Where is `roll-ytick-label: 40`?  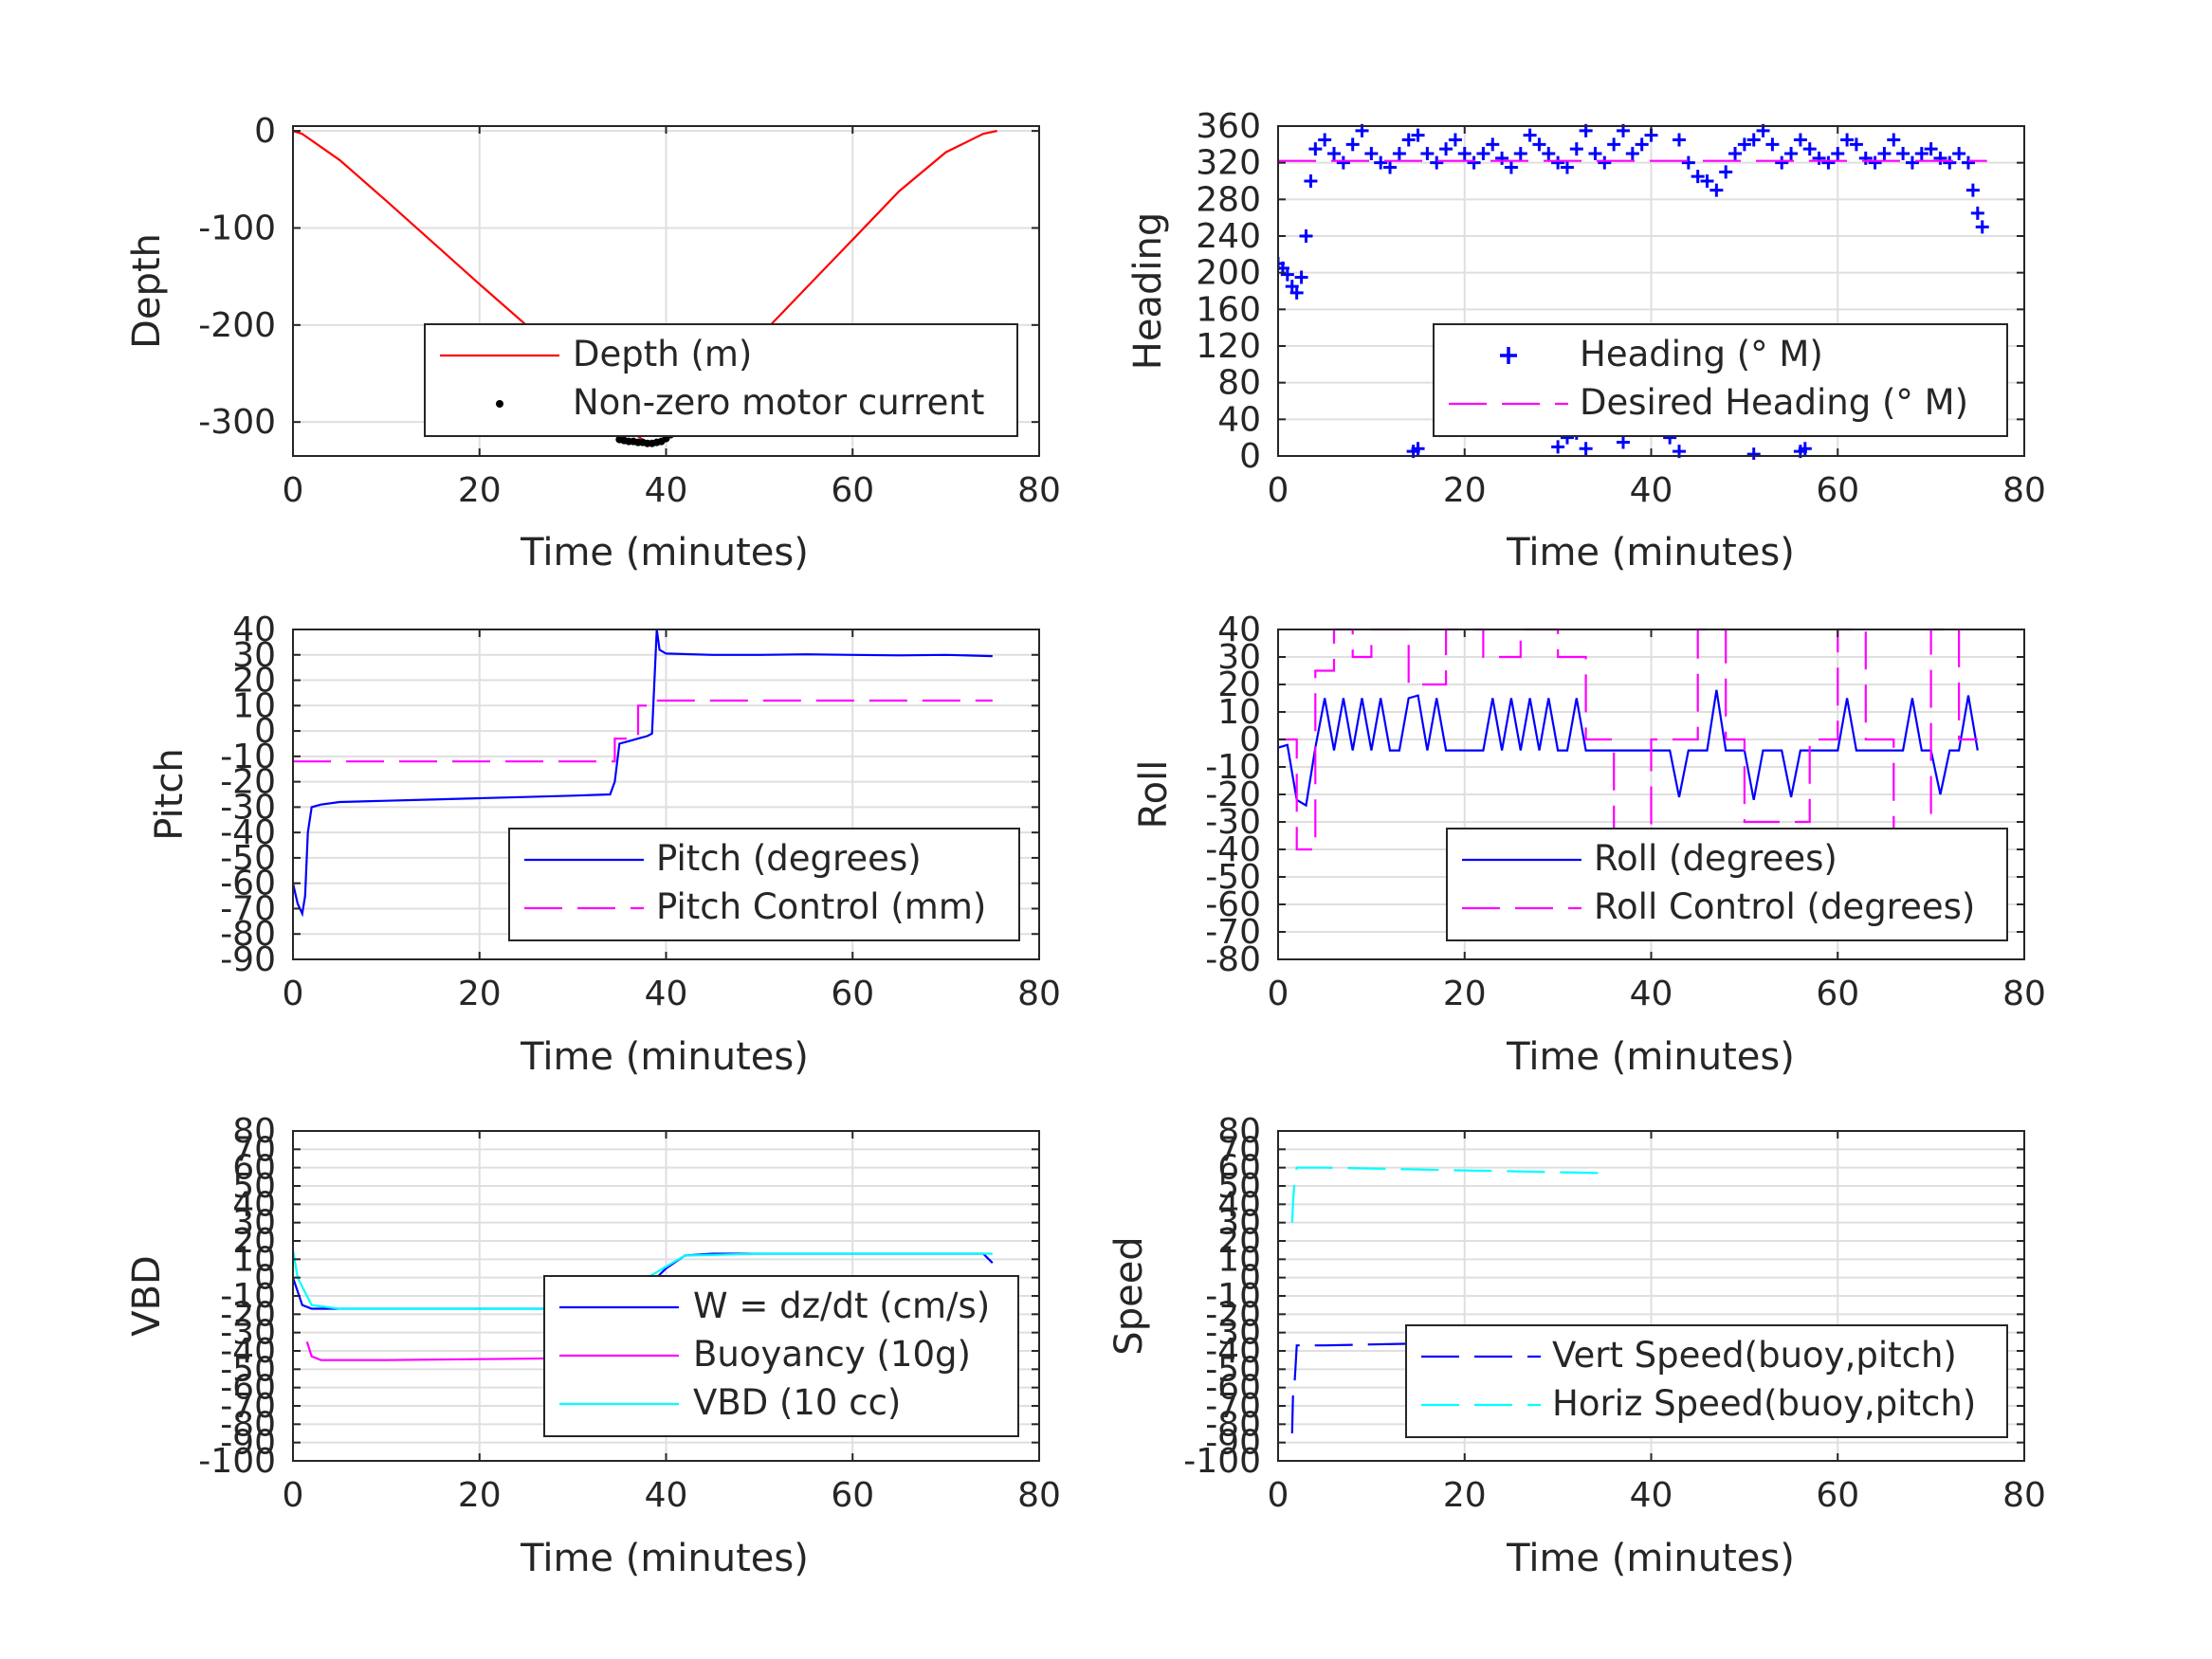
roll-ytick-label: 40 is located at coordinates (1239, 630).